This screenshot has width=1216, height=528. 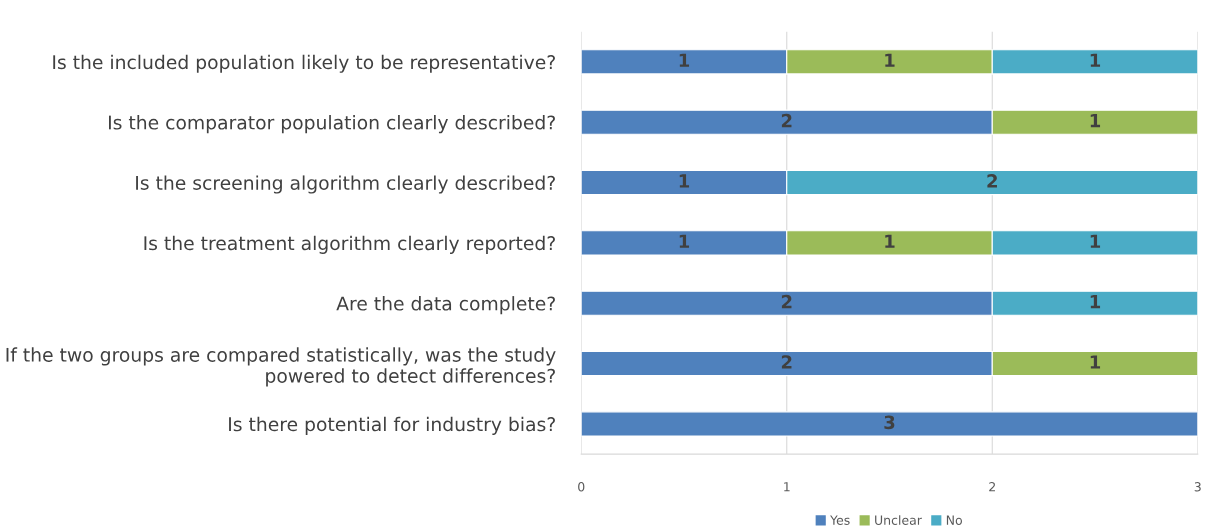 I want to click on y-tick-label: Is the screening algorithm clearly described?, so click(x=345, y=184).